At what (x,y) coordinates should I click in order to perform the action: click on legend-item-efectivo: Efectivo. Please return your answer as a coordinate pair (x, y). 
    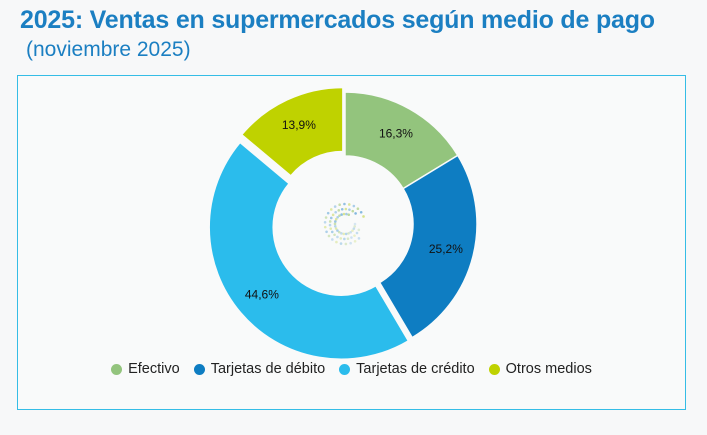
    Looking at the image, I should click on (145, 369).